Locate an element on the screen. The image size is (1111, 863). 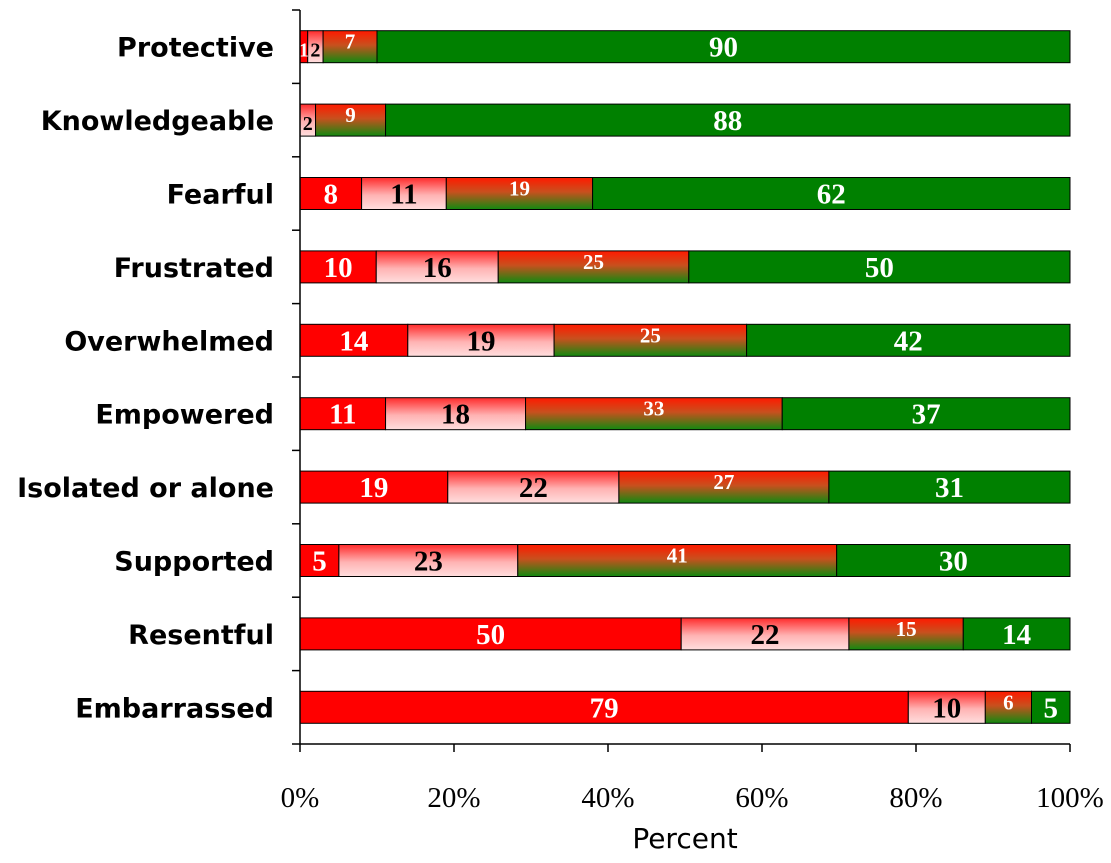
data-label: 15 is located at coordinates (906, 629).